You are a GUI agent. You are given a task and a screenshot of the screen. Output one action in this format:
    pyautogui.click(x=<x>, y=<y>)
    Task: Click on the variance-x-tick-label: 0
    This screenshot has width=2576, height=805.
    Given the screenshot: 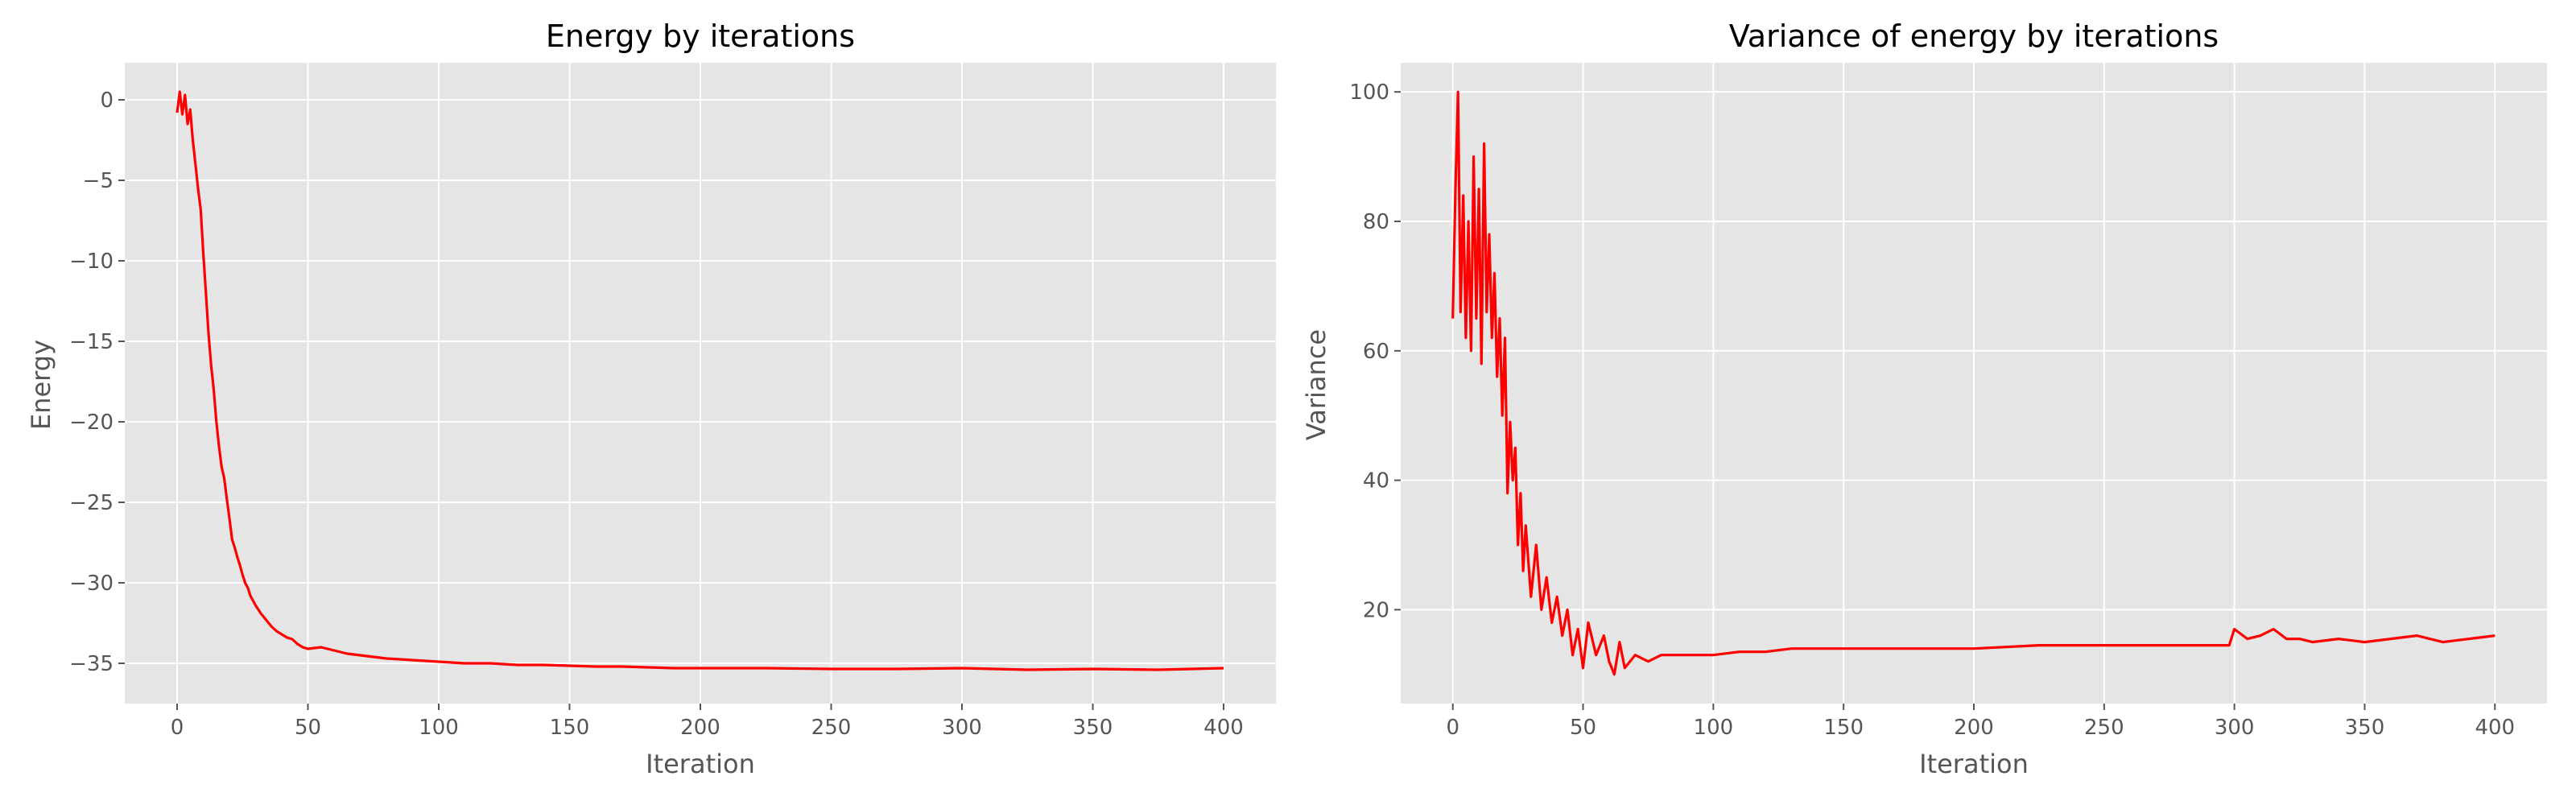 What is the action you would take?
    pyautogui.click(x=1452, y=728)
    